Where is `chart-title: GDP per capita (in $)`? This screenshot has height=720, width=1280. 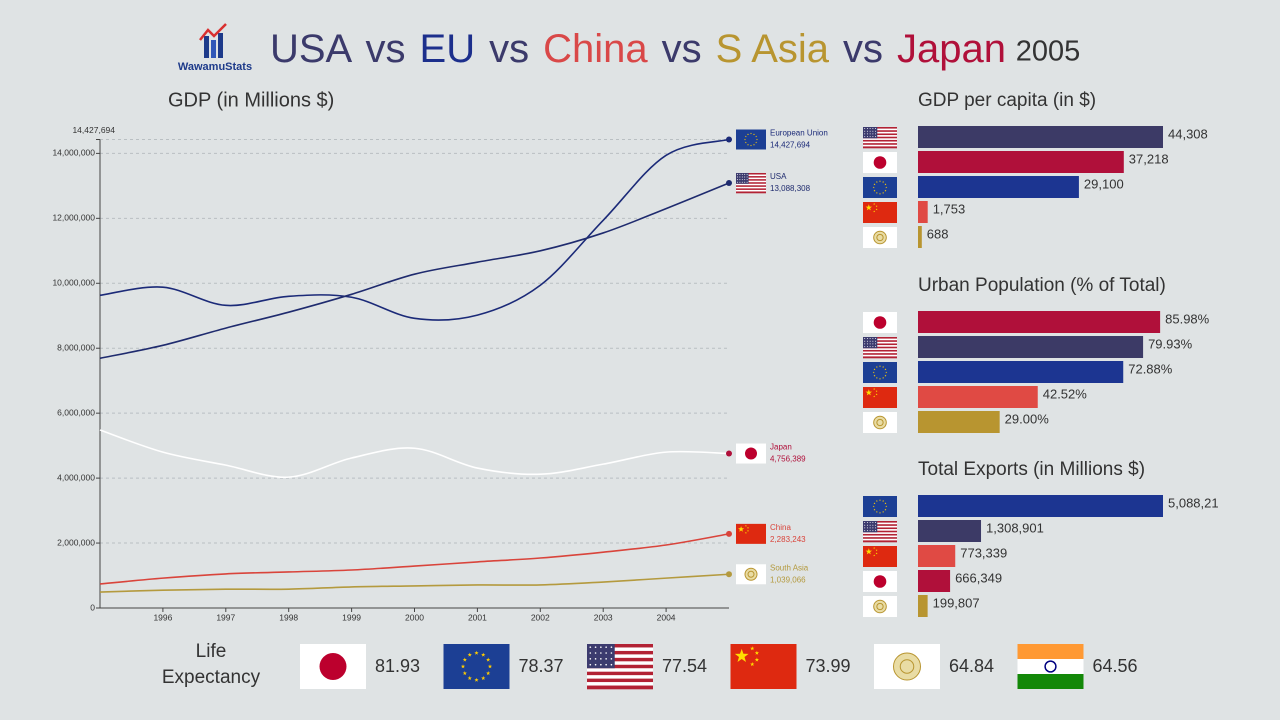 chart-title: GDP per capita (in $) is located at coordinates (1007, 100).